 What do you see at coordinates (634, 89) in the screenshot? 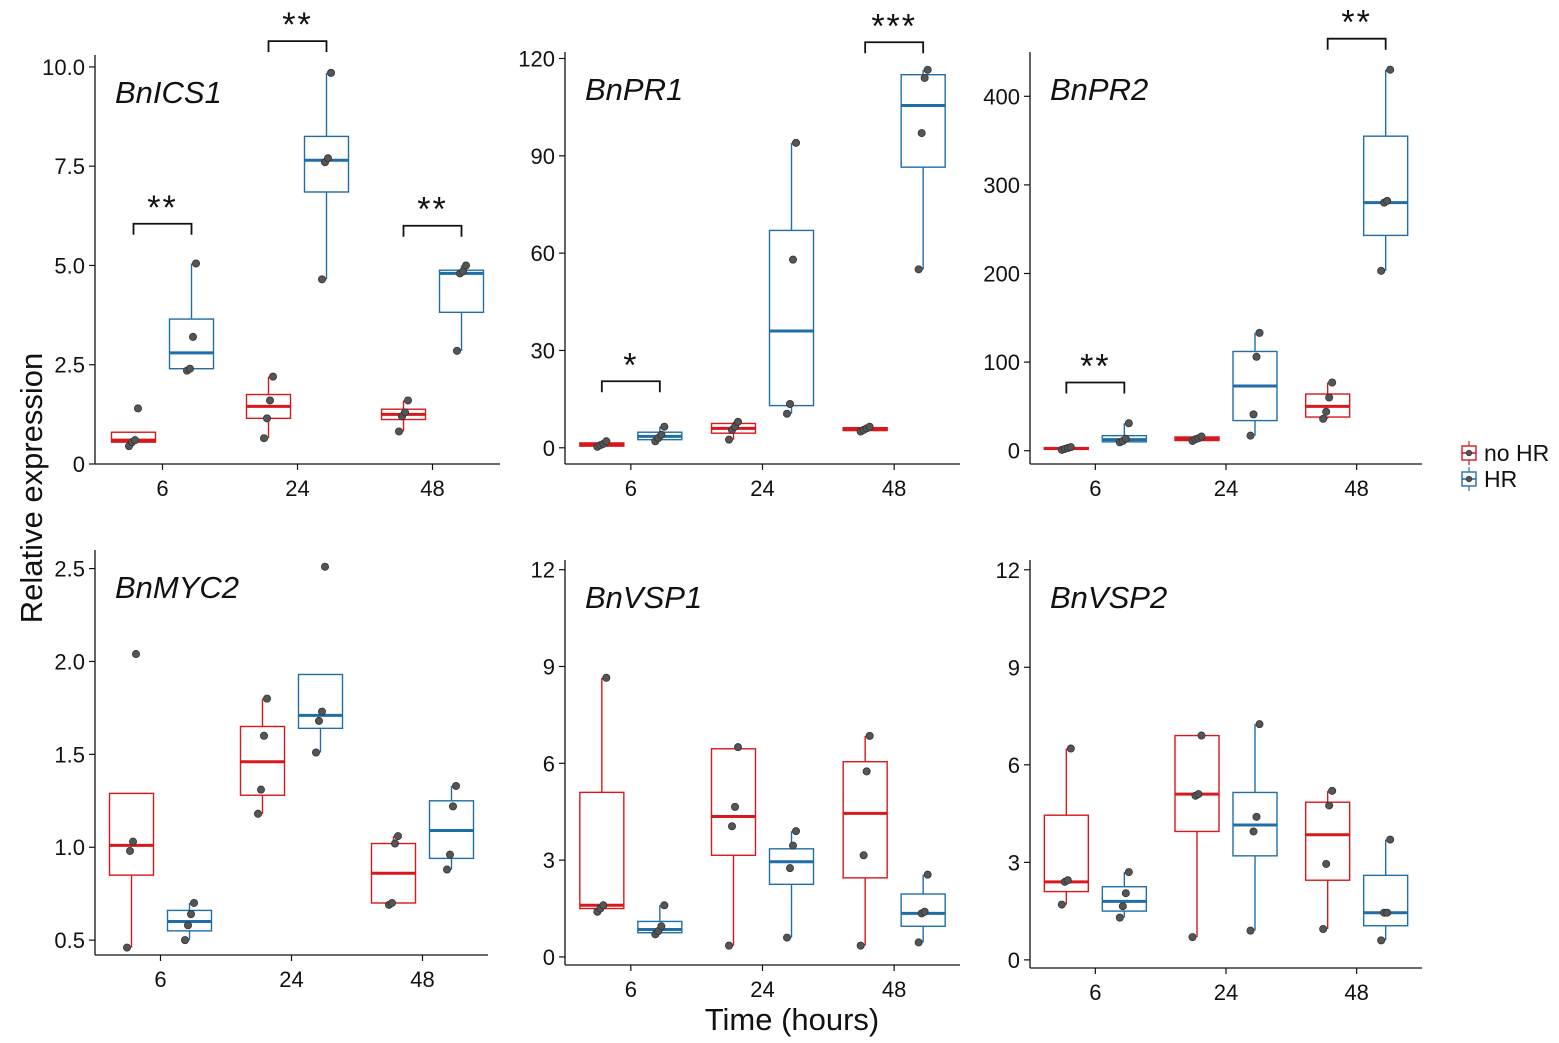
I see `panel-title: BnPR1` at bounding box center [634, 89].